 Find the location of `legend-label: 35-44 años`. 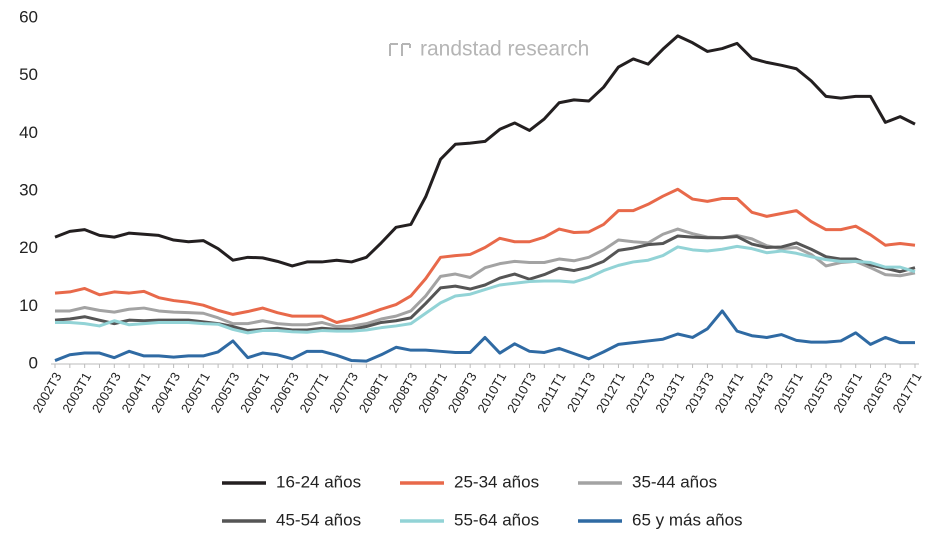

legend-label: 35-44 años is located at coordinates (674, 481).